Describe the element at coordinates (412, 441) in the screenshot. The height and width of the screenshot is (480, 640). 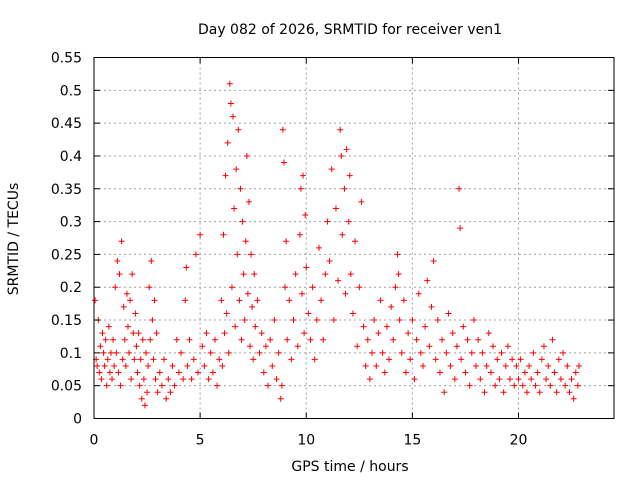
I see `x-tick-label: 15` at that location.